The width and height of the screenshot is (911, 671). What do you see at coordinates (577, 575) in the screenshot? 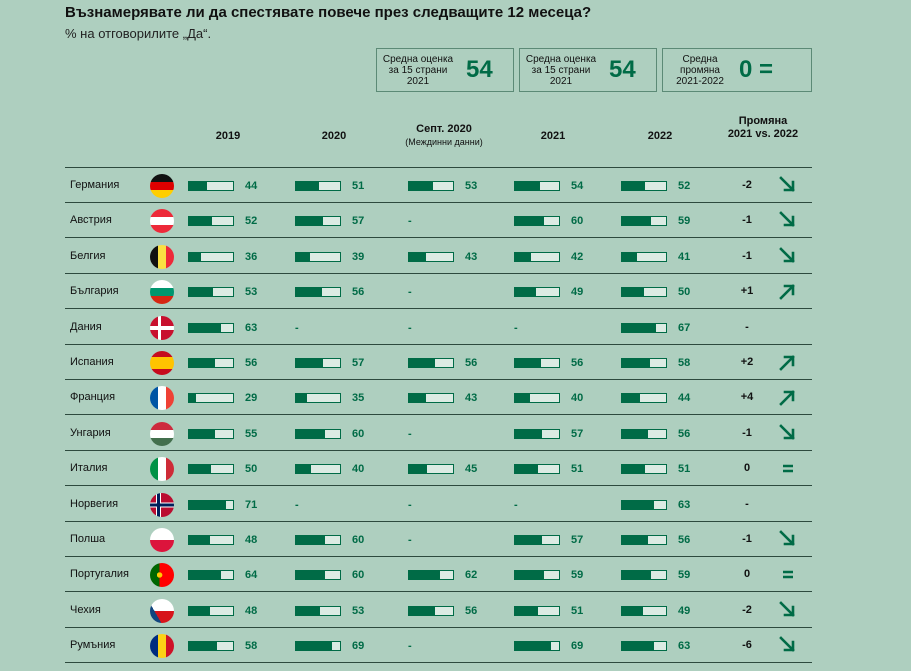
I see `value-label: 59` at bounding box center [577, 575].